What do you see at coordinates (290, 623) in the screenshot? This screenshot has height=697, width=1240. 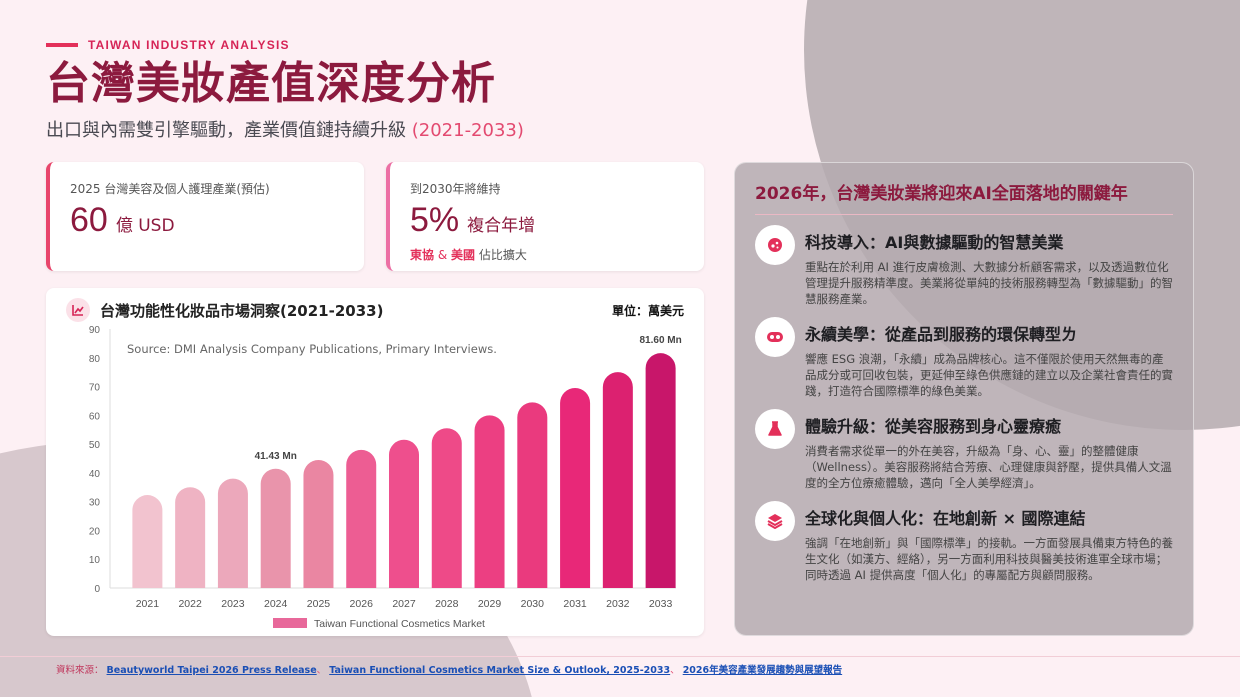 I see `legend-swatch` at bounding box center [290, 623].